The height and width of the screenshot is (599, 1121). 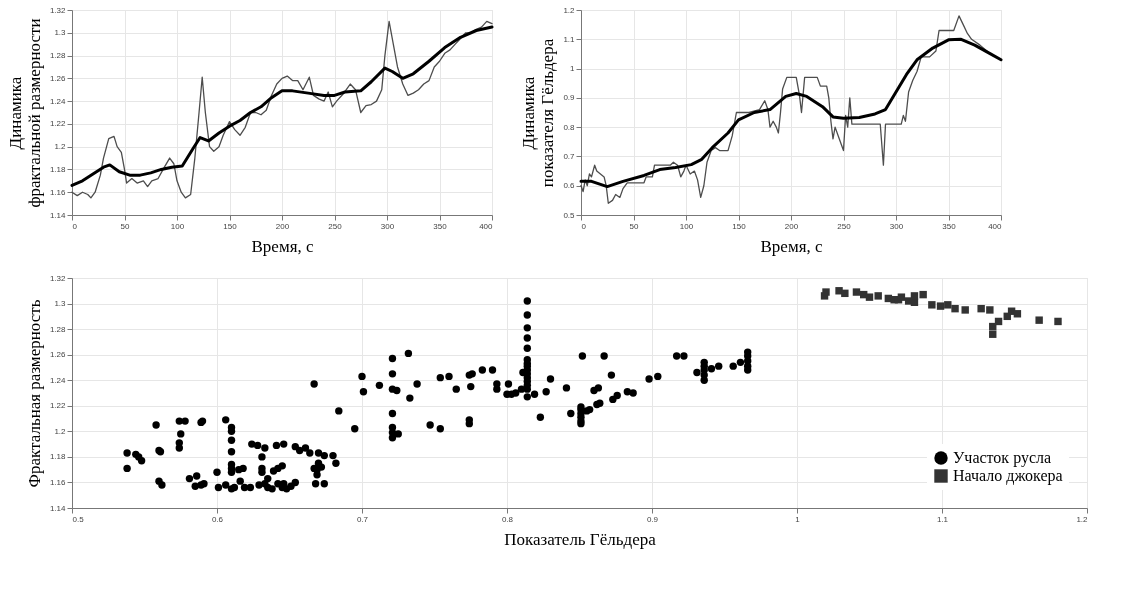 What do you see at coordinates (569, 156) in the screenshot?
I see `y-tick-label: 0.7` at bounding box center [569, 156].